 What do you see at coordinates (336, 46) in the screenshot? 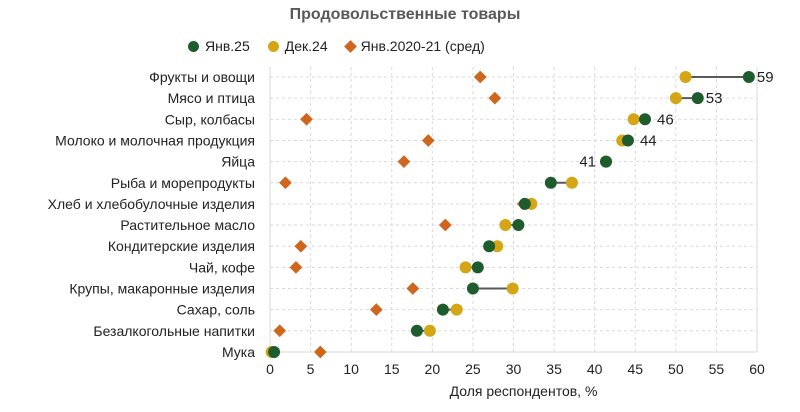
I see `legend: Янв.25 Дек.24 Янв.2020-21 (сред)` at bounding box center [336, 46].